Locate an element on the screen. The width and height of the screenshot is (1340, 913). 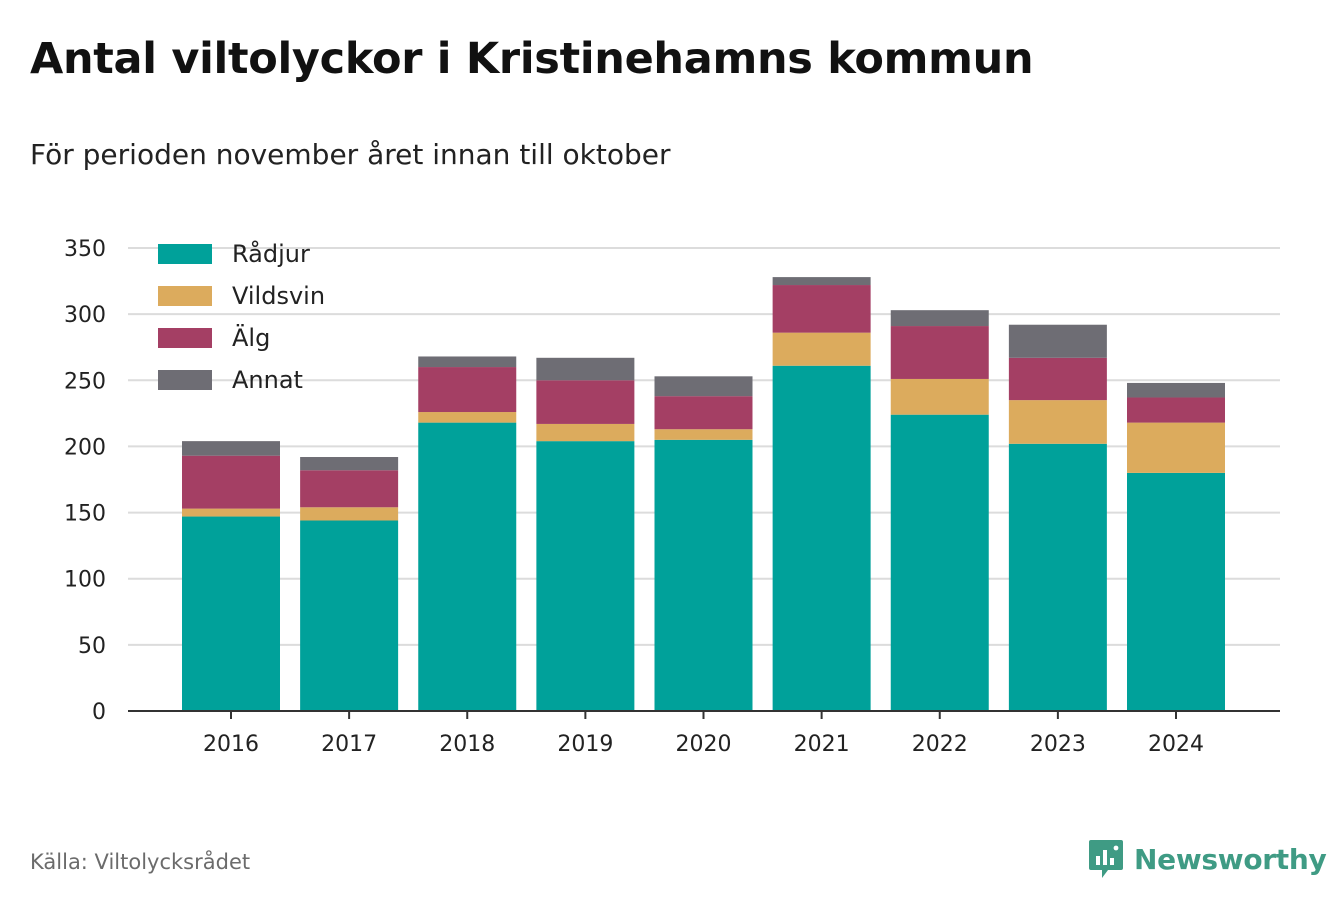
y-tick-label: 300 is located at coordinates (85, 315).